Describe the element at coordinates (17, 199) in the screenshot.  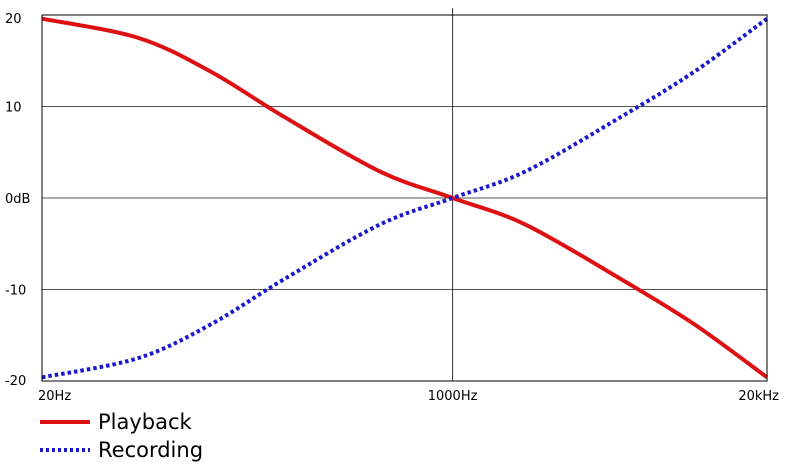
I see `y-tick-label: 0dB` at that location.